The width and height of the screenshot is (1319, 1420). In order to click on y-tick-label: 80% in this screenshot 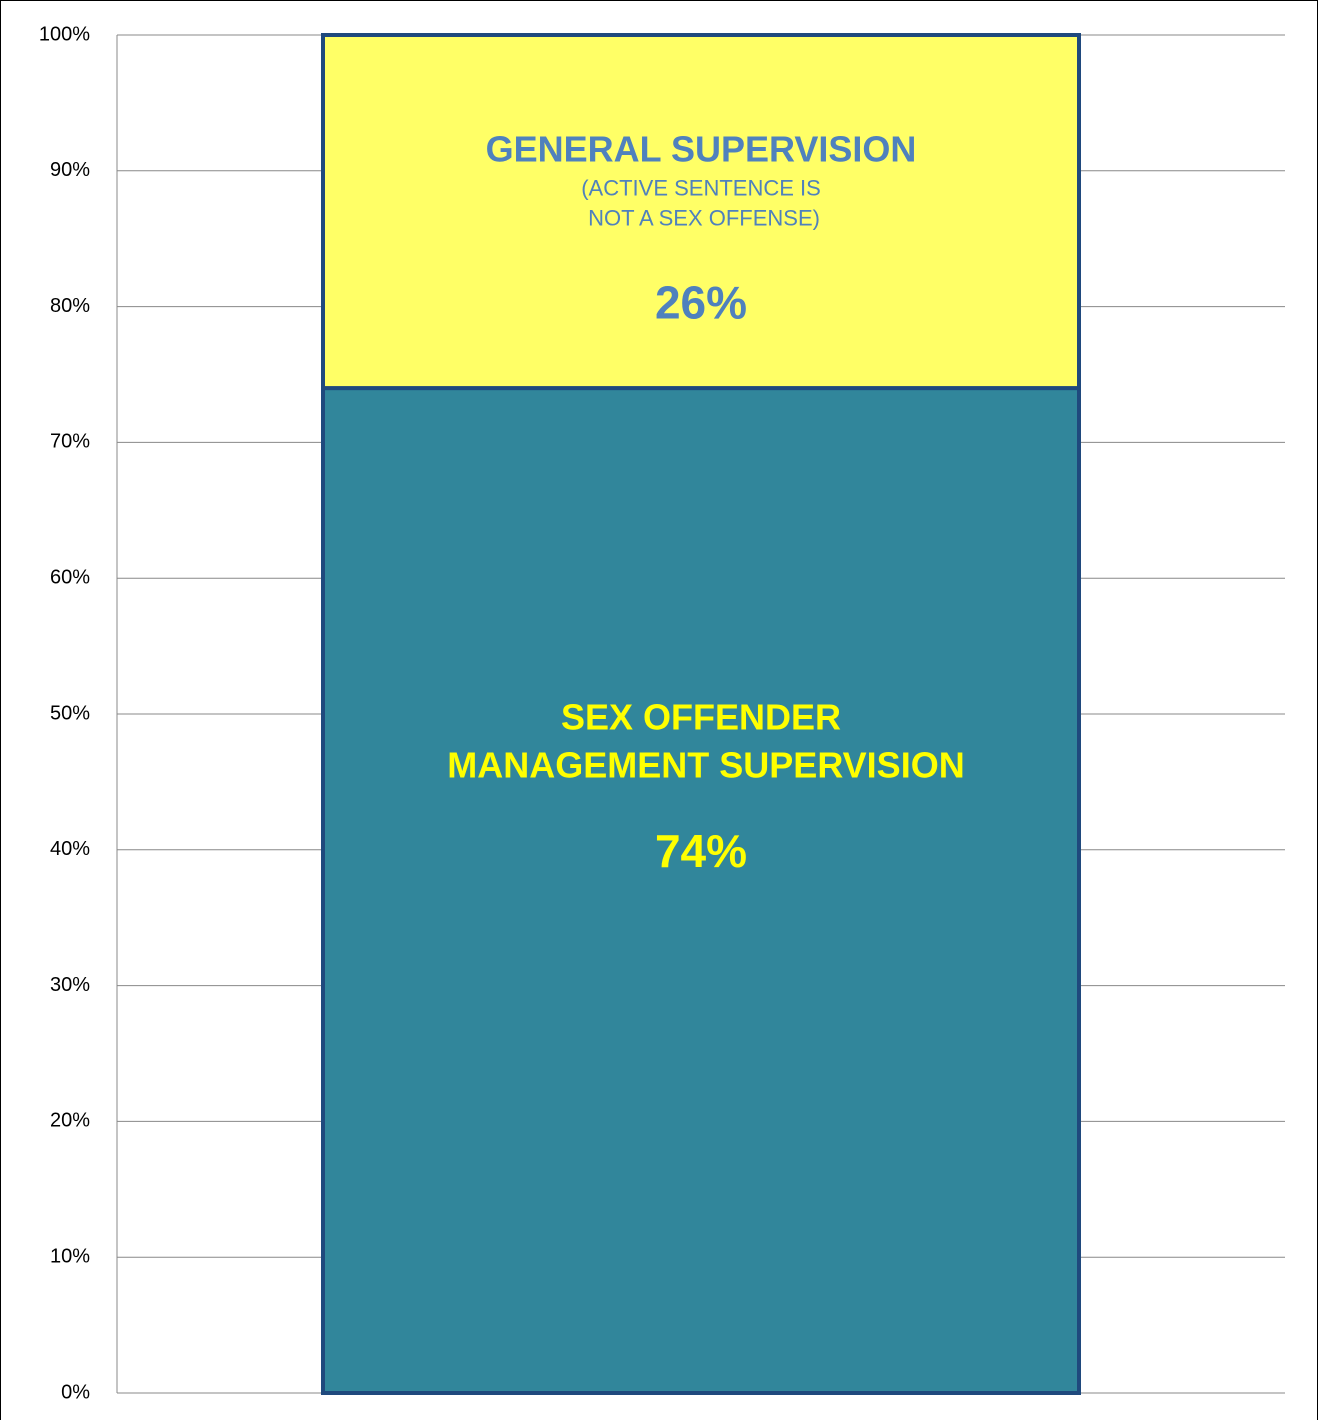, I will do `click(70, 306)`.